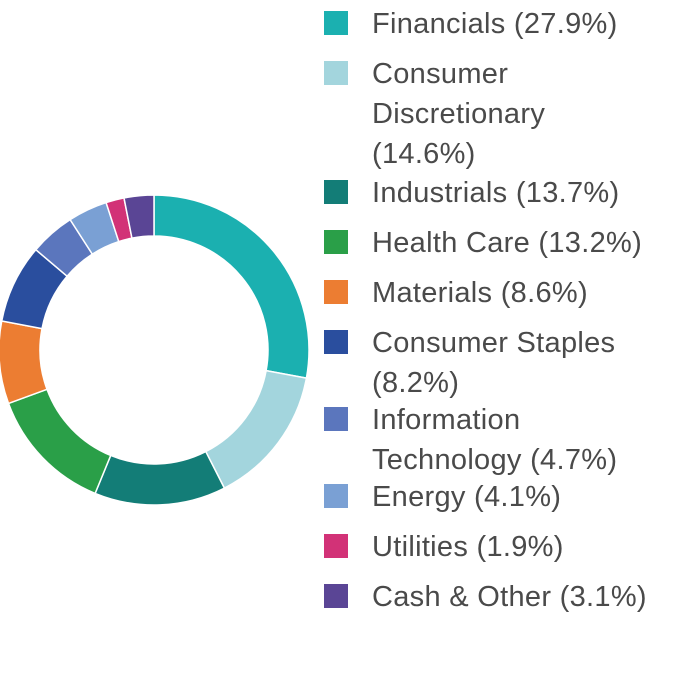 This screenshot has width=675, height=700. What do you see at coordinates (24, 362) in the screenshot?
I see `slice-materials` at bounding box center [24, 362].